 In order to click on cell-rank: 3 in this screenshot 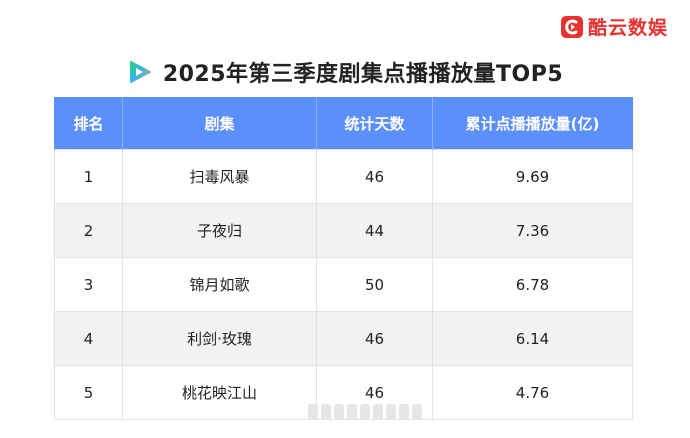, I will do `click(88, 284)`.